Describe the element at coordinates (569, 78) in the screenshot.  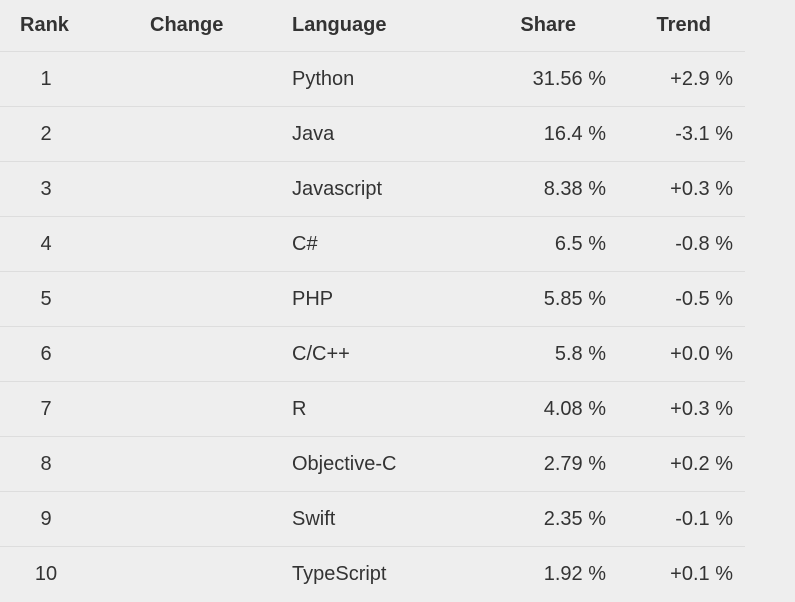
I see `share-cell: 31.56 %` at that location.